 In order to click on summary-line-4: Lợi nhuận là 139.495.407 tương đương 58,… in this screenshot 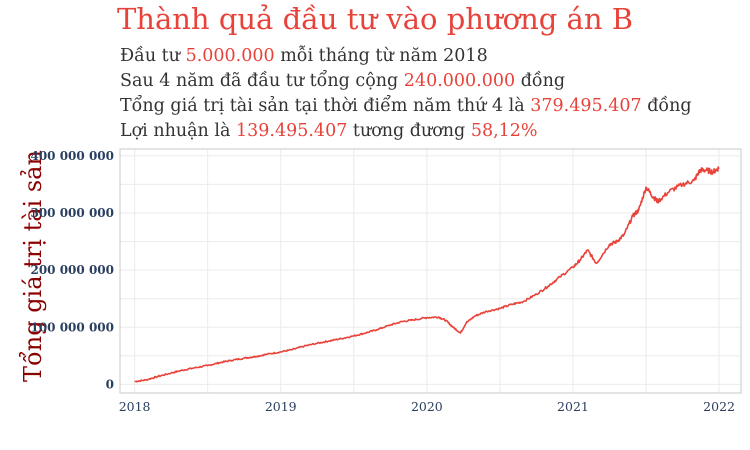, I will do `click(329, 131)`.